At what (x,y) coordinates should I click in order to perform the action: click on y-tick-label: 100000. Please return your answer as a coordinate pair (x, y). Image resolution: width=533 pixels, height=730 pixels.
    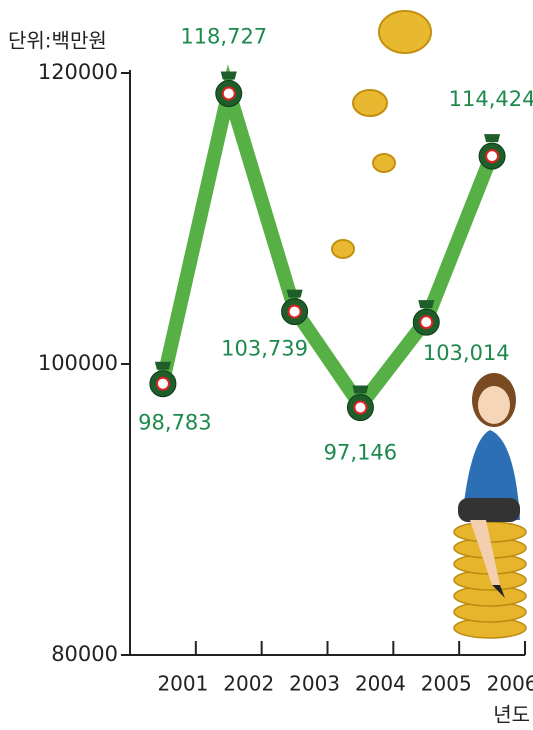
    Looking at the image, I should click on (78, 363).